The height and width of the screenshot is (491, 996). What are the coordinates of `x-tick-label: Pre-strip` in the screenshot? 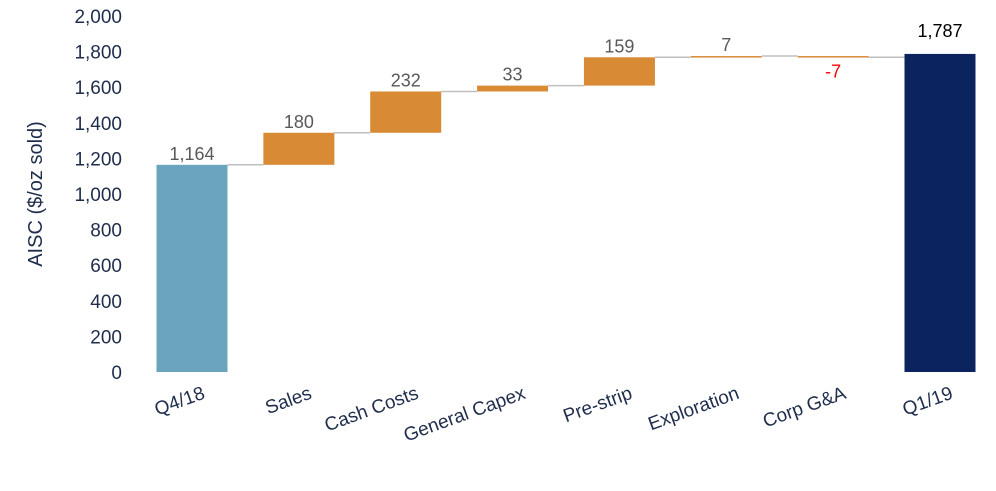 It's located at (597, 405).